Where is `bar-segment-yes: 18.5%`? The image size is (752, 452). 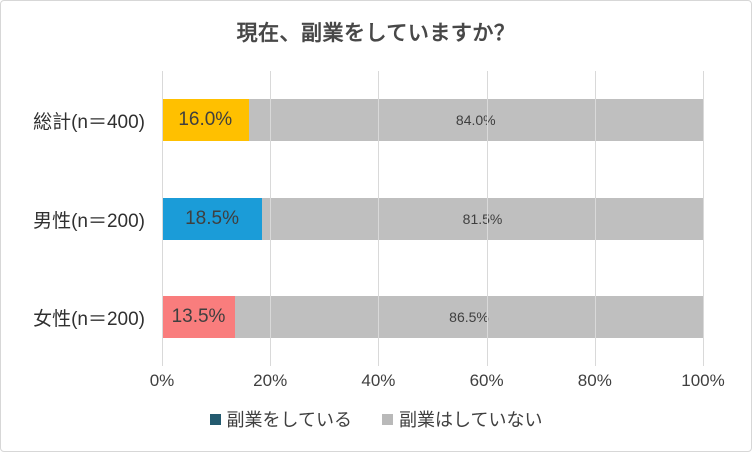 bar-segment-yes: 18.5% is located at coordinates (212, 219).